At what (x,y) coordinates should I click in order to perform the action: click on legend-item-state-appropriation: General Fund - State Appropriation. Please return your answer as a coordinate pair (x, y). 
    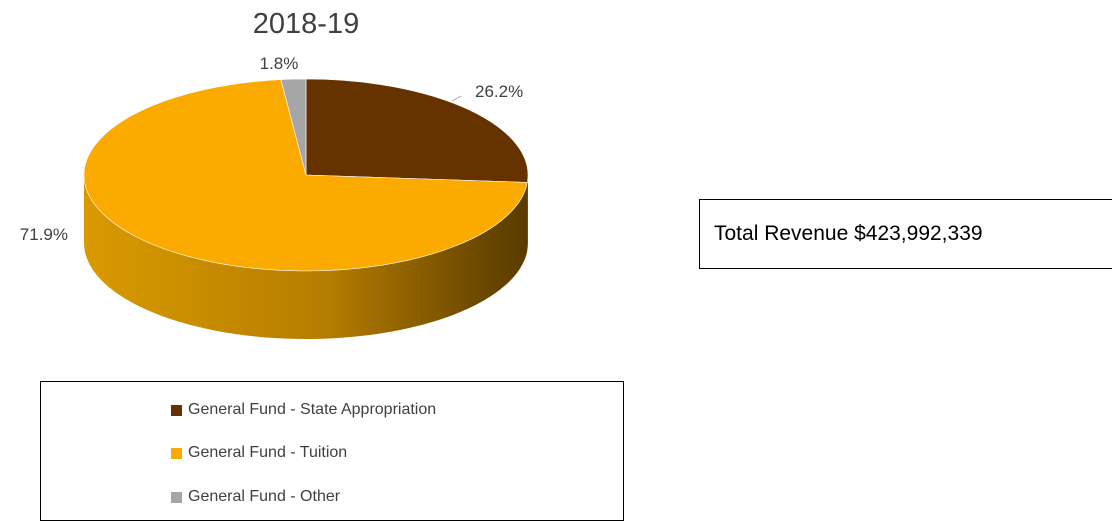
    Looking at the image, I should click on (303, 410).